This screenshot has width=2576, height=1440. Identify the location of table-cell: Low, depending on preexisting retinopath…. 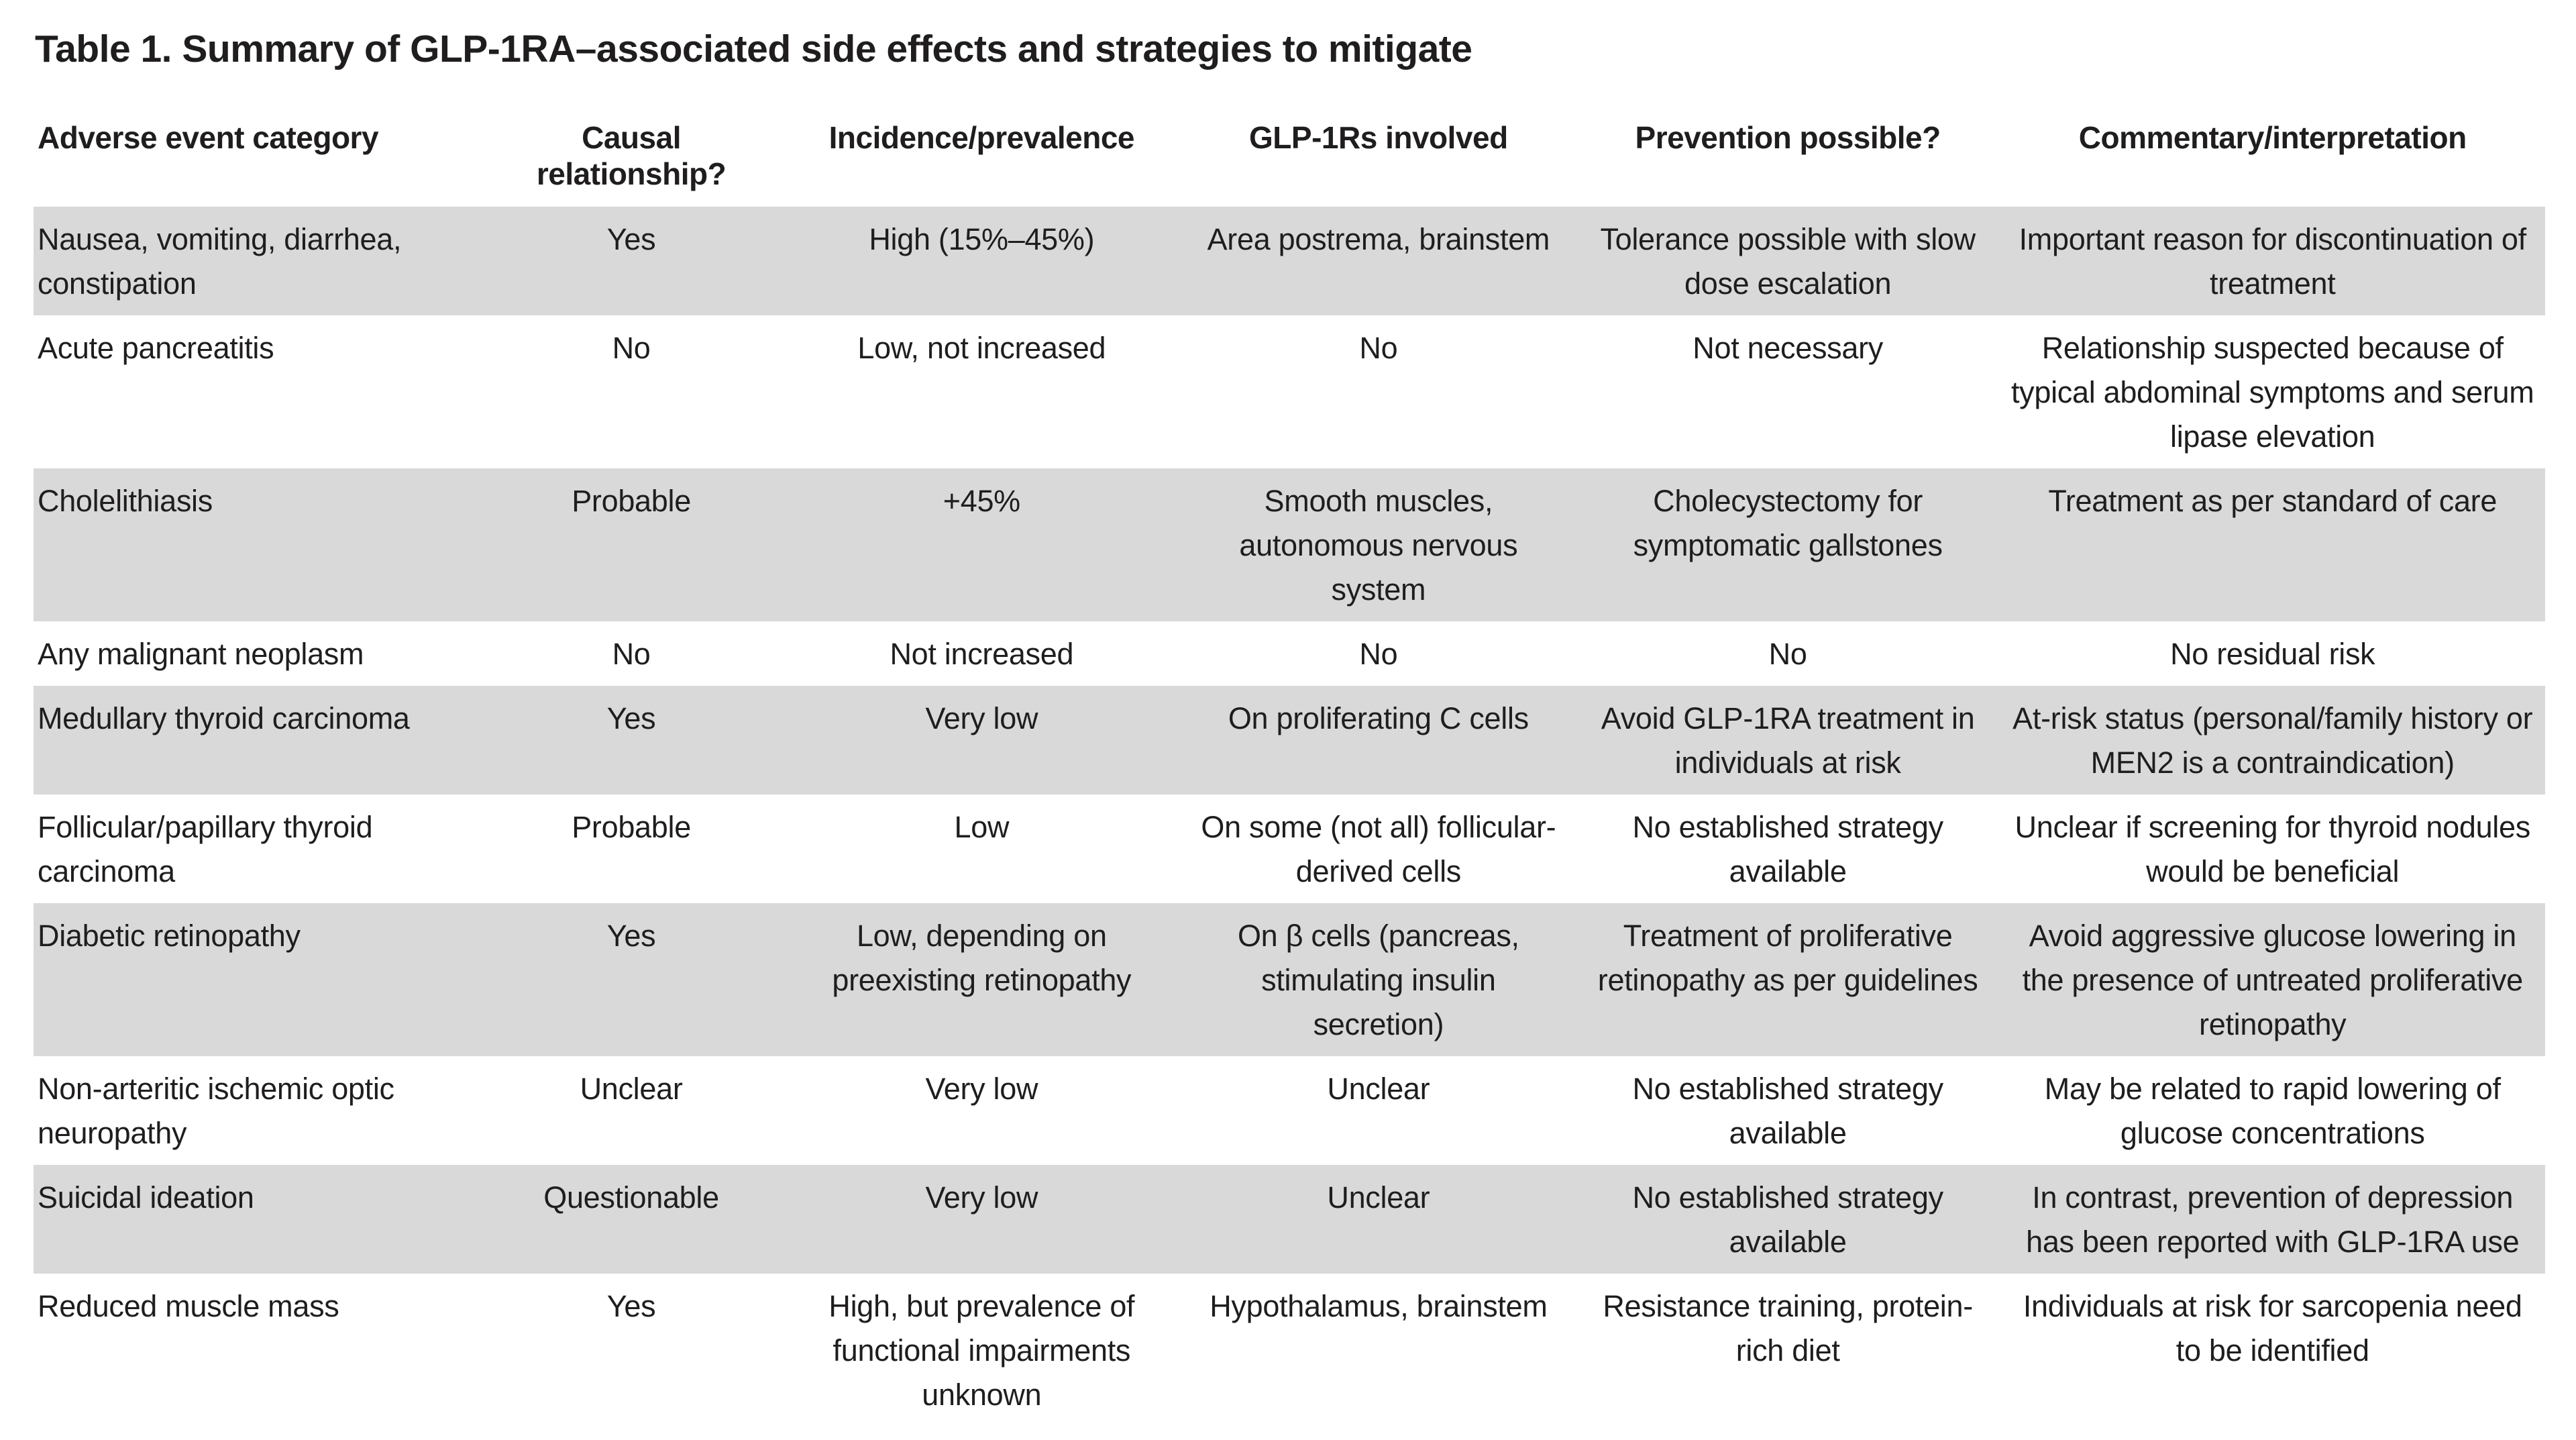
(982, 958).